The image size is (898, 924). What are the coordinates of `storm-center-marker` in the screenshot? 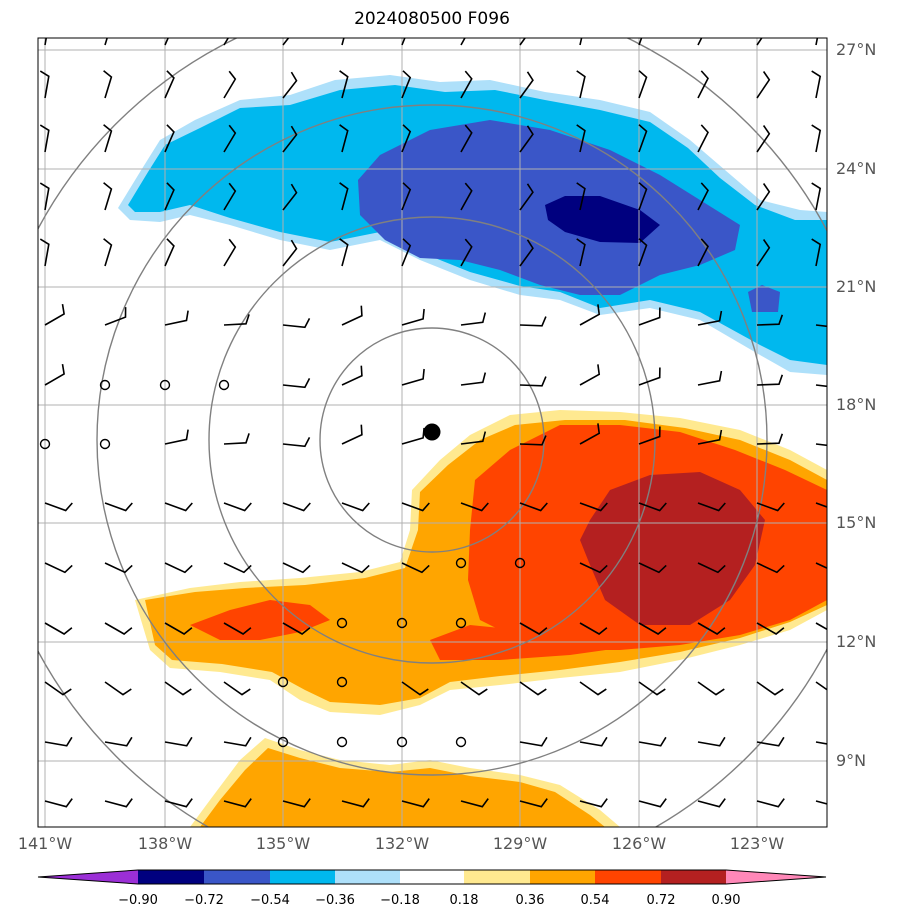 It's located at (432, 432).